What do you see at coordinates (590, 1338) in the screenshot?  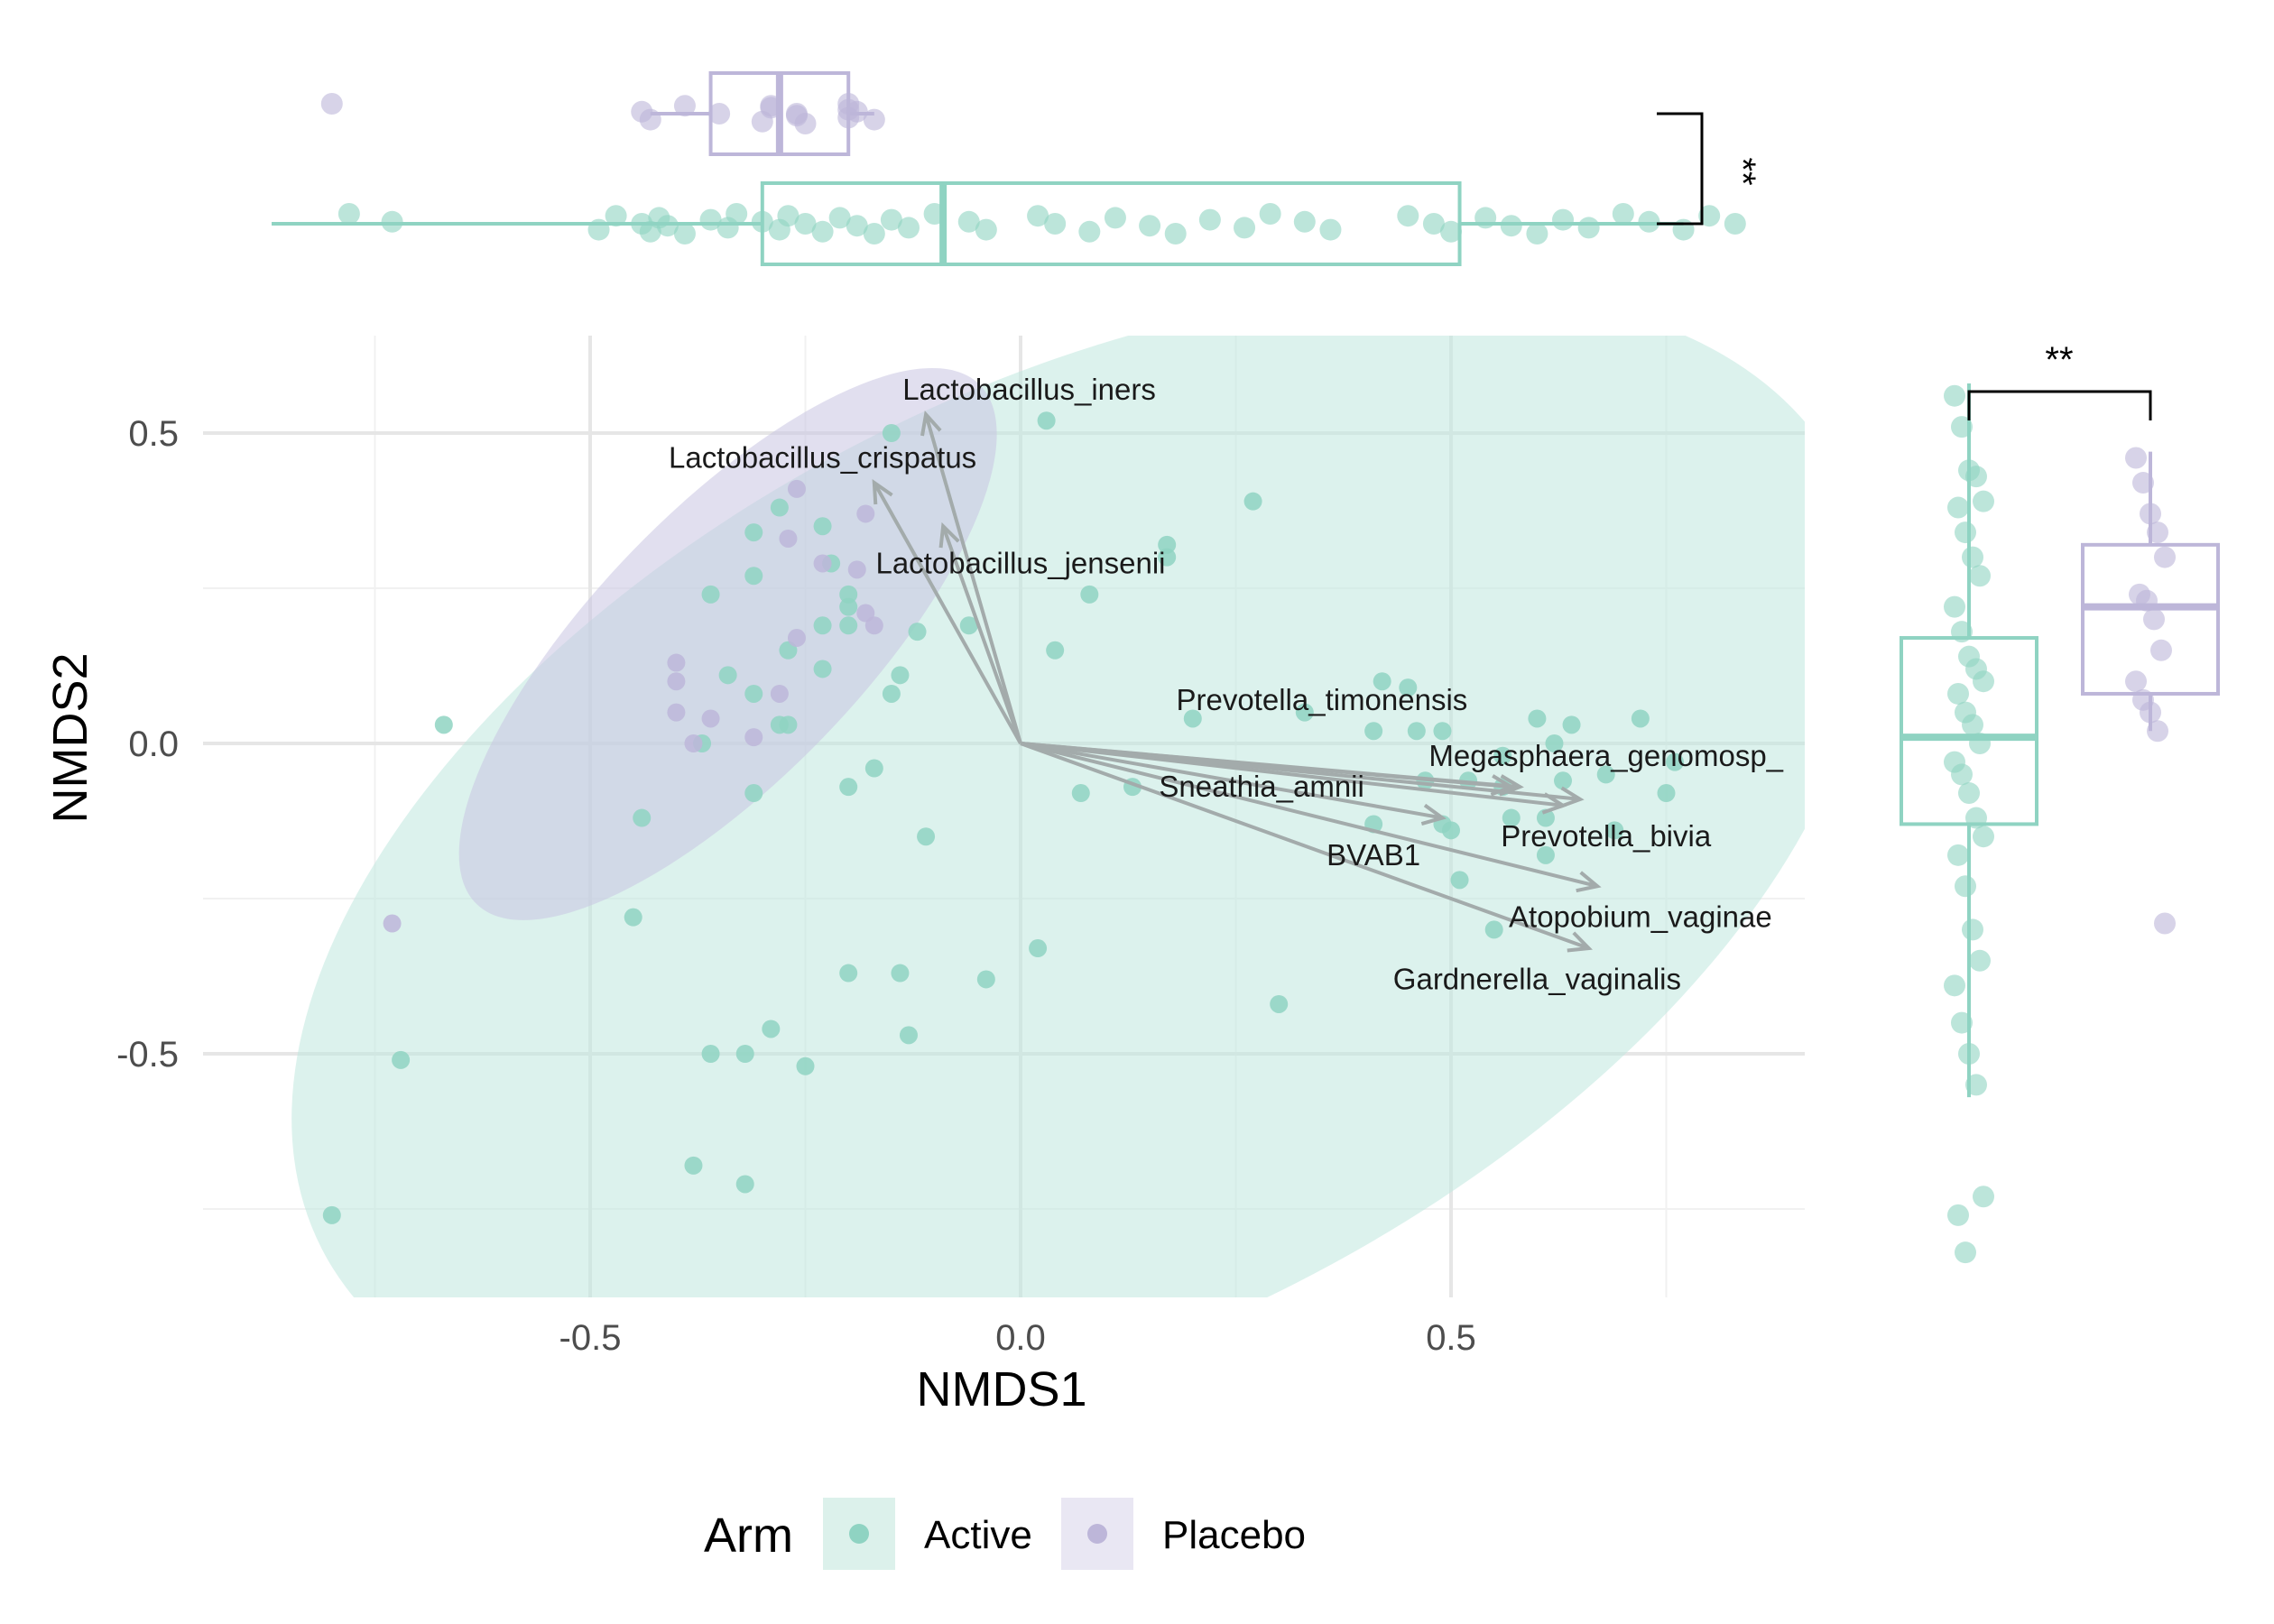 I see `x-tick-label: -0.5` at bounding box center [590, 1338].